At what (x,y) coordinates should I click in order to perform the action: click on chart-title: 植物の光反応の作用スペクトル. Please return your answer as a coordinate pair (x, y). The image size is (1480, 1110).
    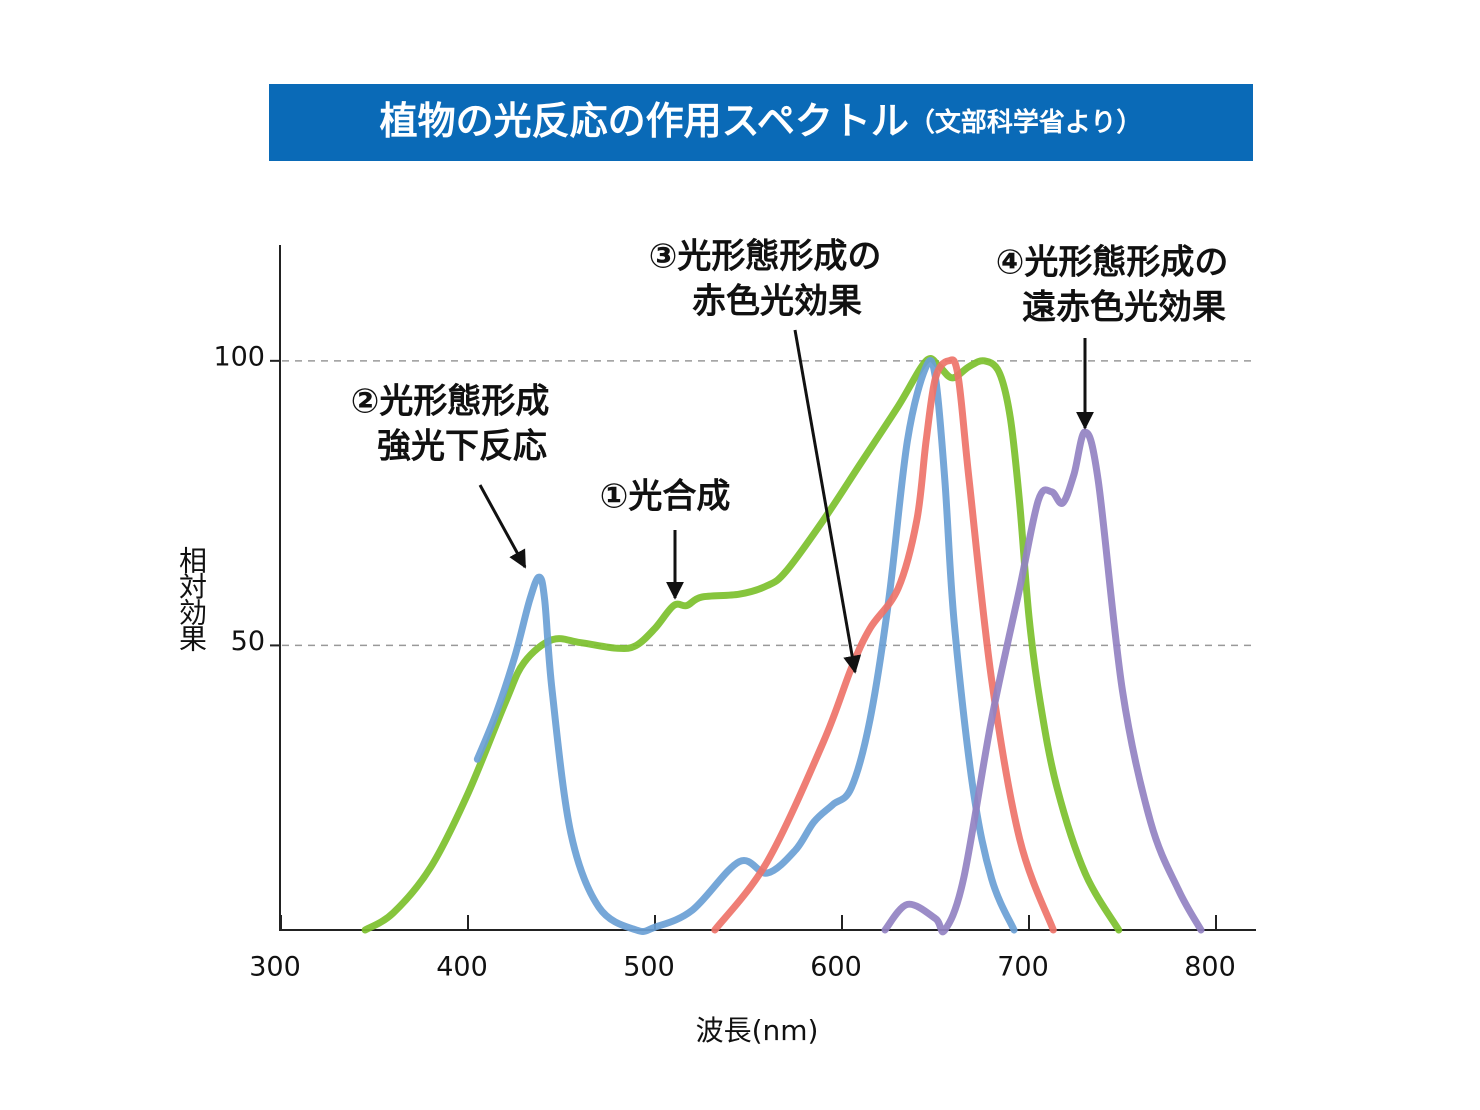
    Looking at the image, I should click on (644, 121).